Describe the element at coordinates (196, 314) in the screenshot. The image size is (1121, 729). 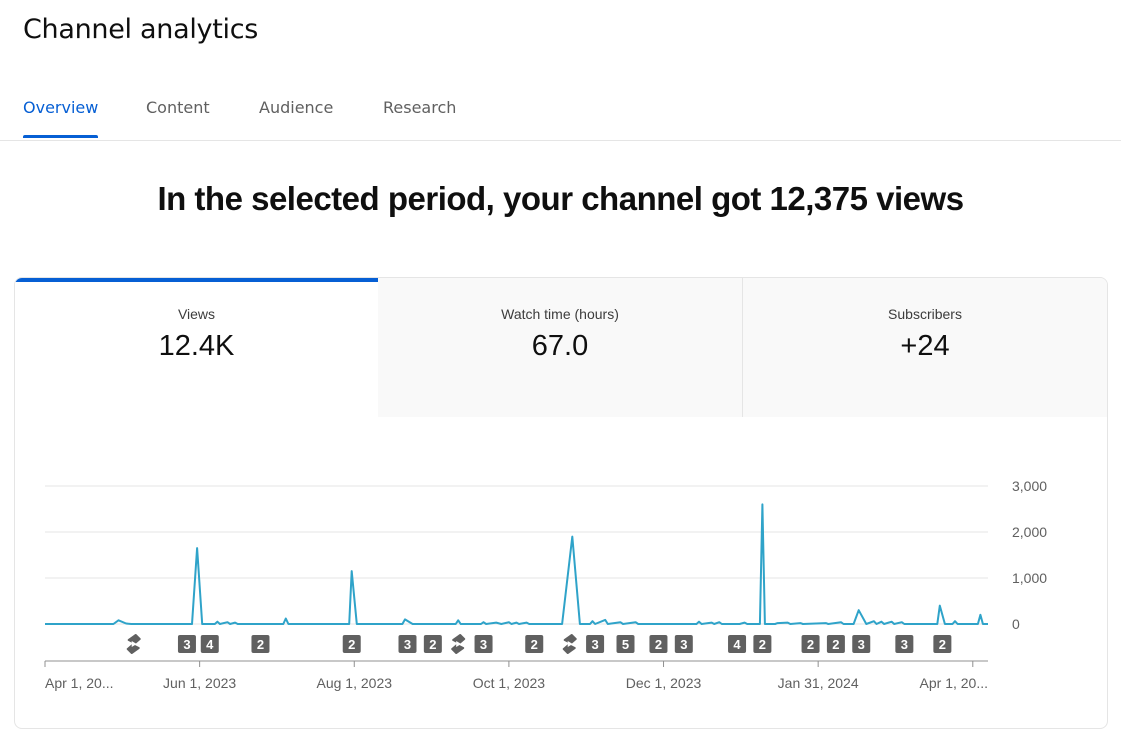
I see `metric-label: Views` at that location.